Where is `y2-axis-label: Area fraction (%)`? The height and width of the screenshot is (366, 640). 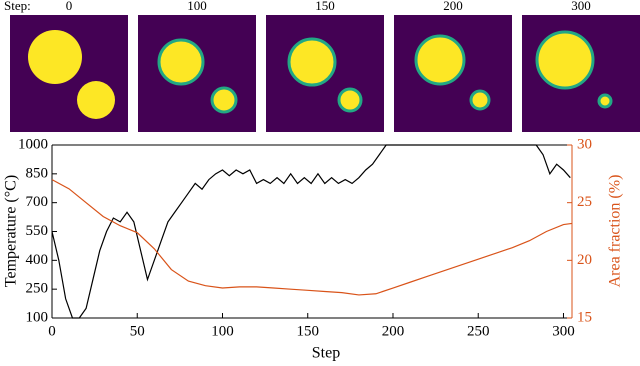
y2-axis-label: Area fraction (%) is located at coordinates (615, 231).